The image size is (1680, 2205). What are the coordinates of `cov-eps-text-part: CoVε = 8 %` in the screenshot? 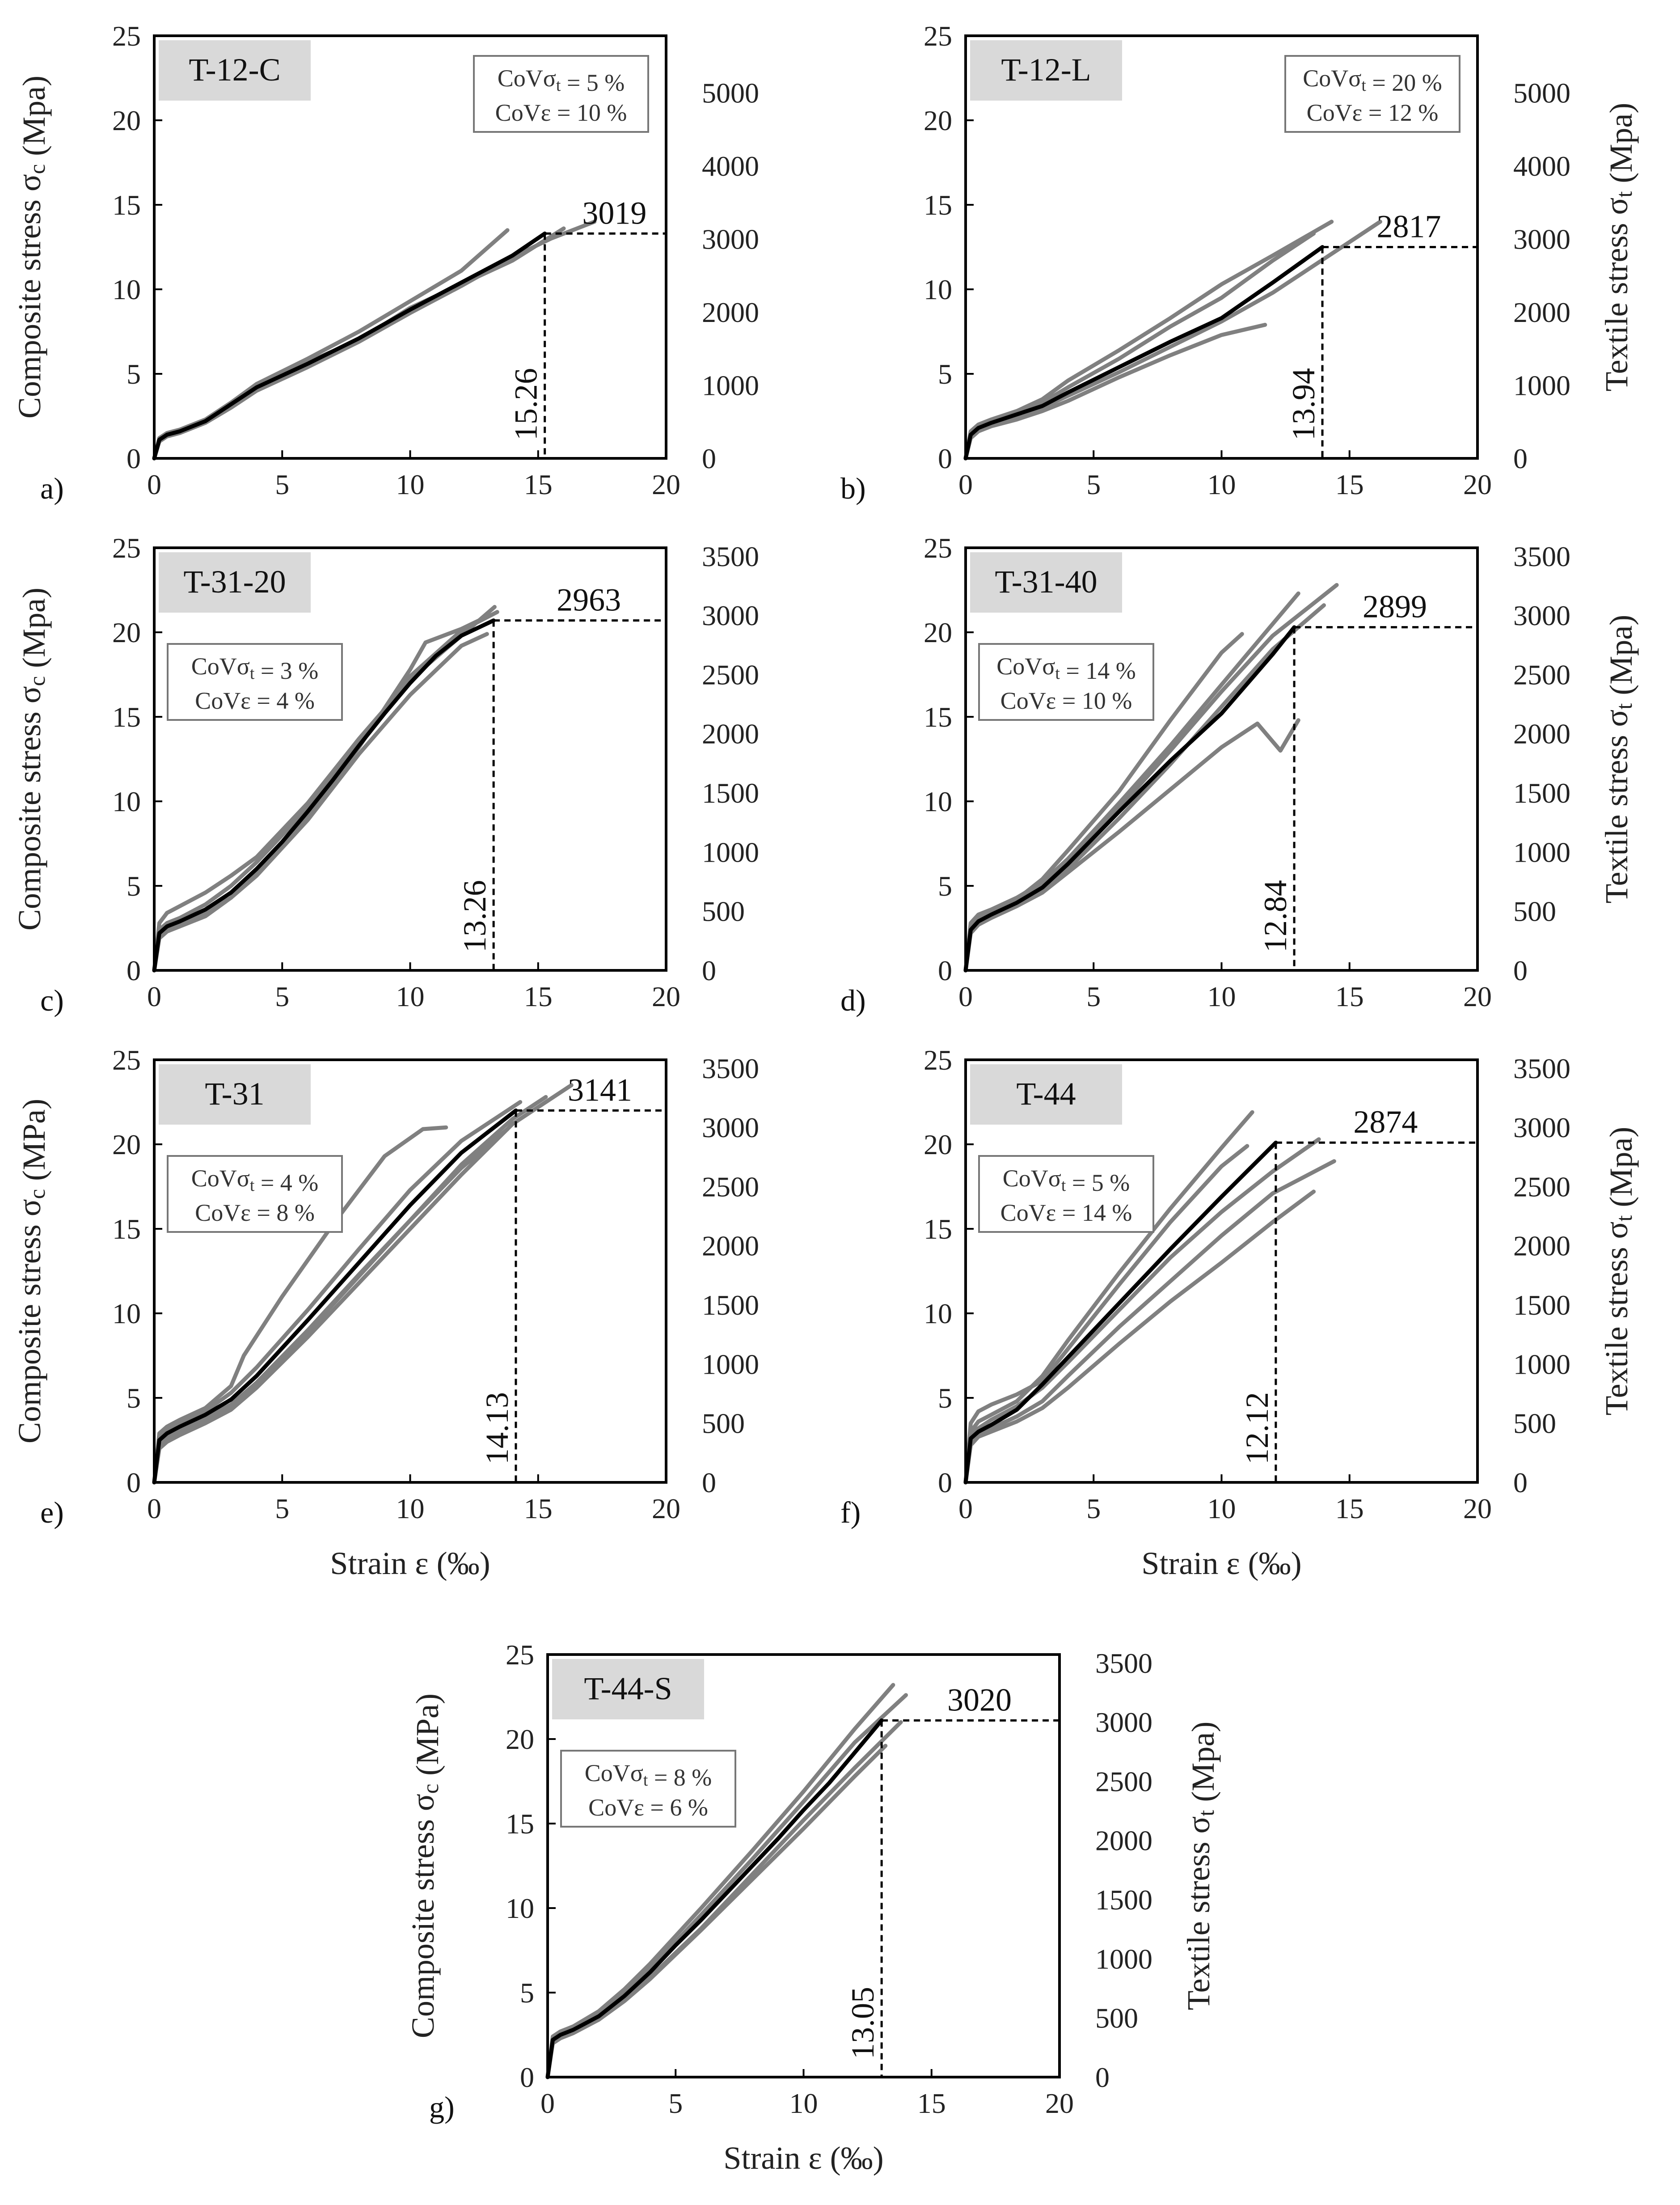 It's located at (255, 1212).